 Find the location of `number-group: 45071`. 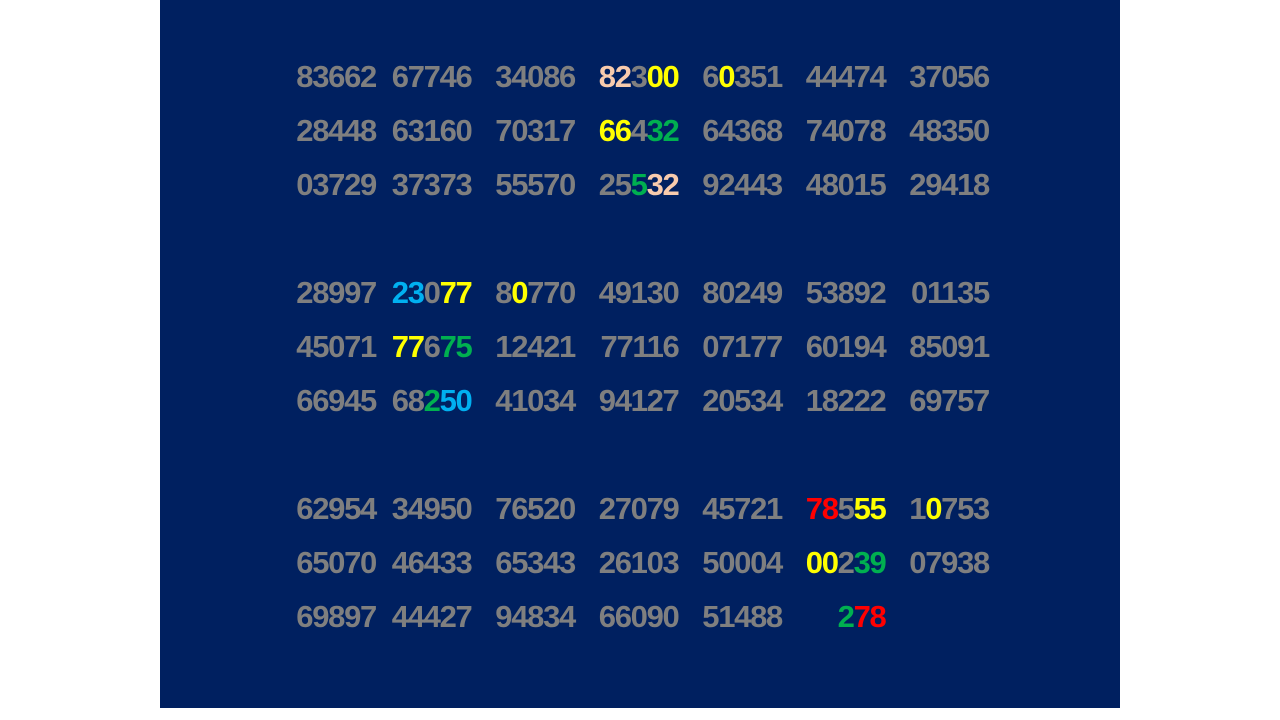

number-group: 45071 is located at coordinates (328, 353).